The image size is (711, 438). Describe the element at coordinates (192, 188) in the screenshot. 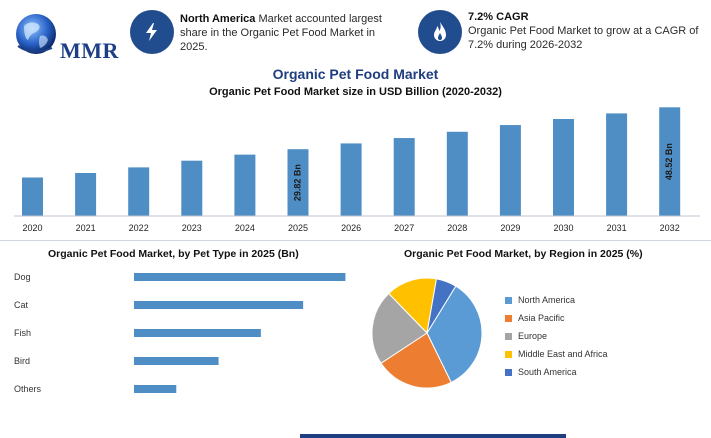

I see `market-size-bar-2023` at that location.